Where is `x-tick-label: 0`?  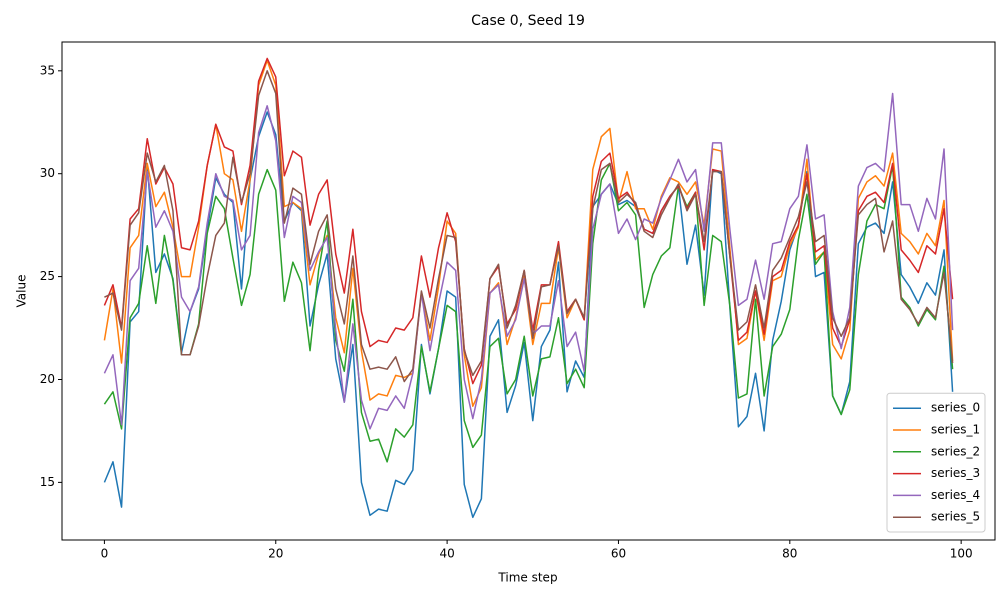 x-tick-label: 0 is located at coordinates (105, 554).